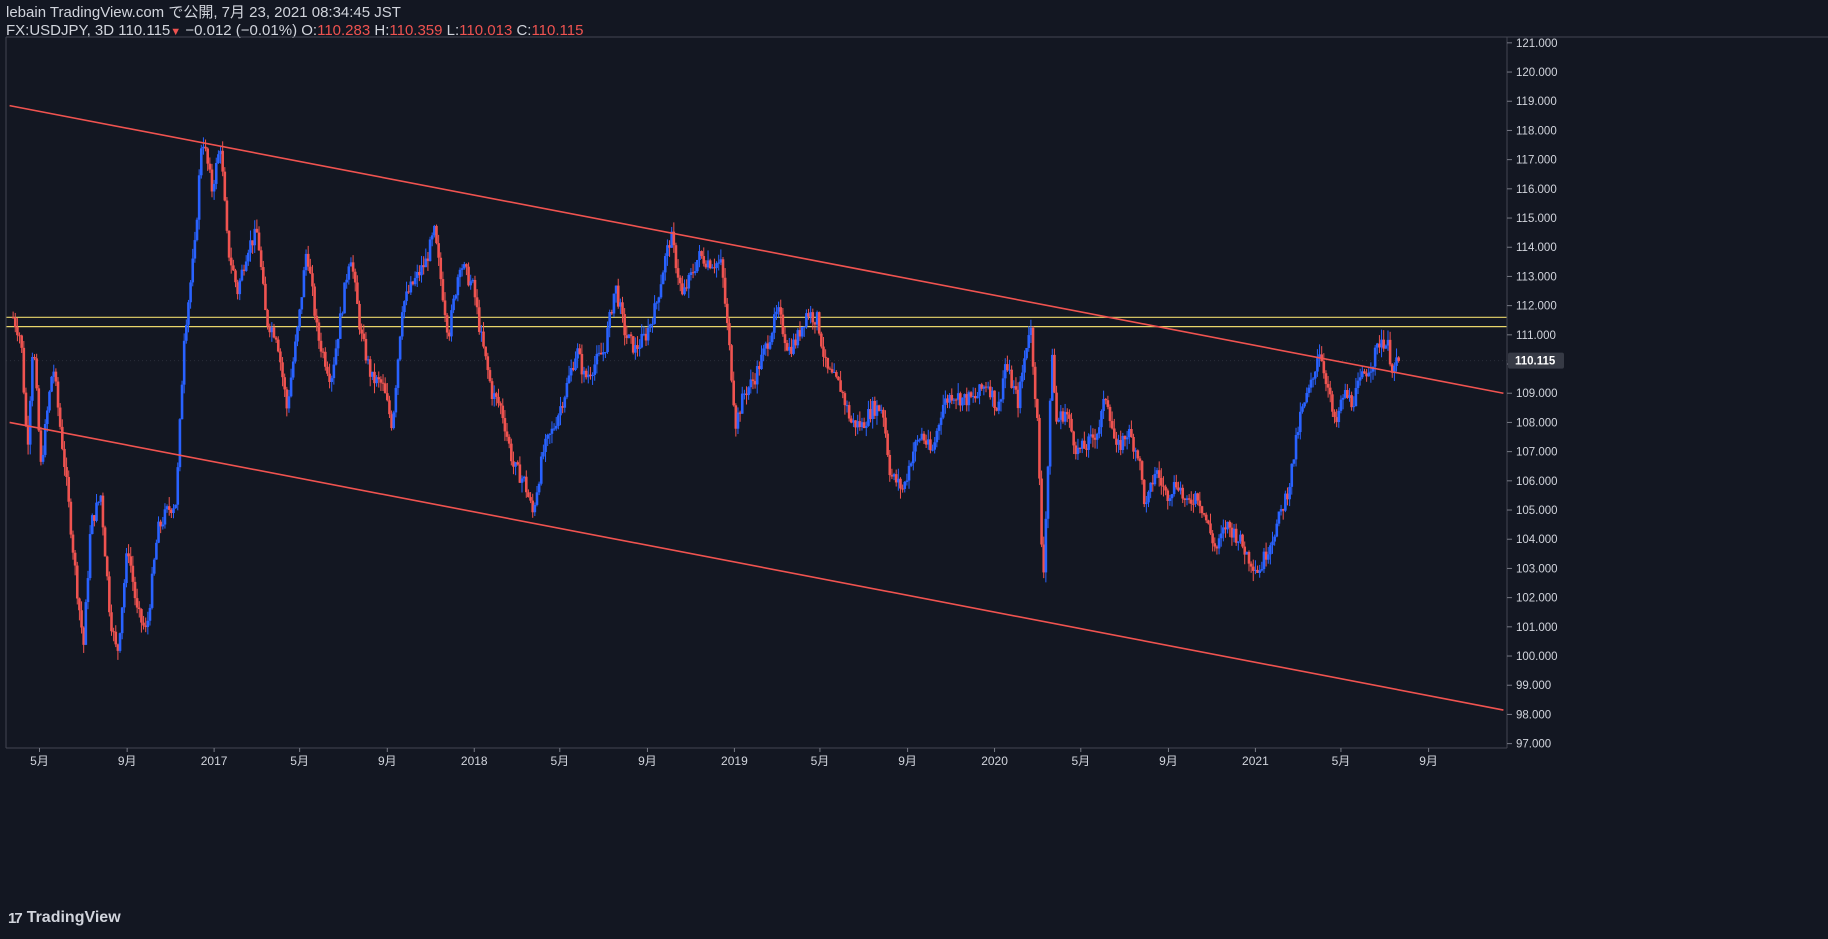 This screenshot has width=1828, height=939. I want to click on down-arrow-icon: ▼, so click(176, 32).